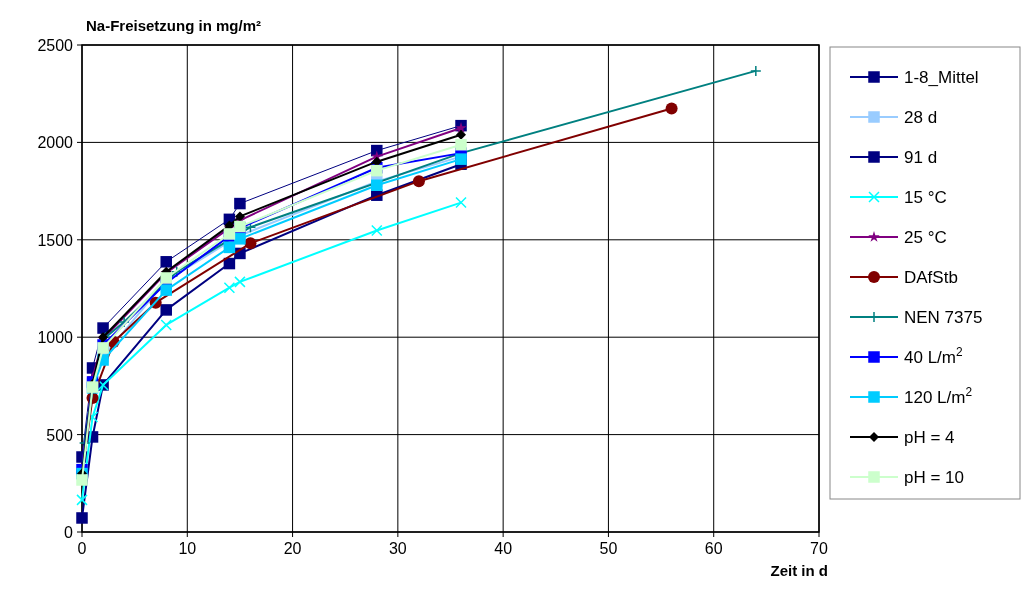  I want to click on x-tick-label: 70, so click(819, 548).